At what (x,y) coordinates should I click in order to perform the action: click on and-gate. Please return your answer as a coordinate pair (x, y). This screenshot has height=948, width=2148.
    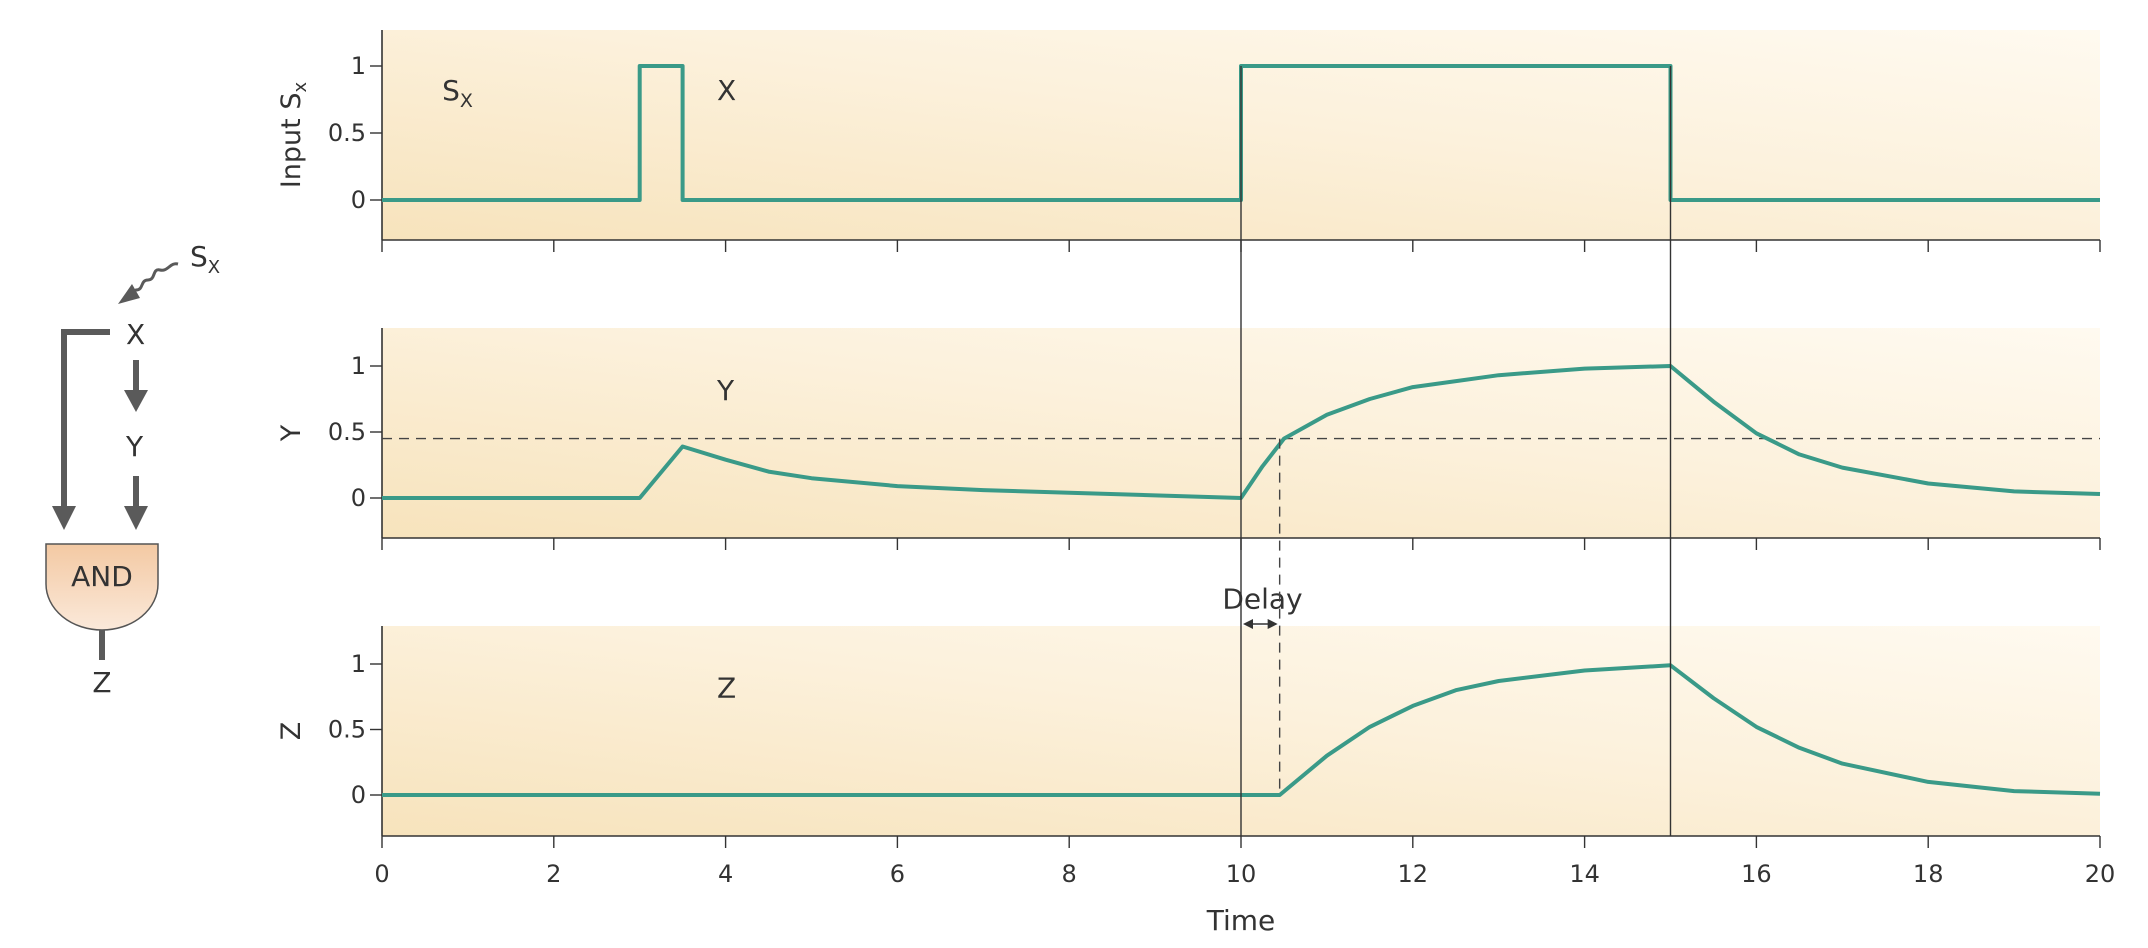
    Looking at the image, I should click on (102, 587).